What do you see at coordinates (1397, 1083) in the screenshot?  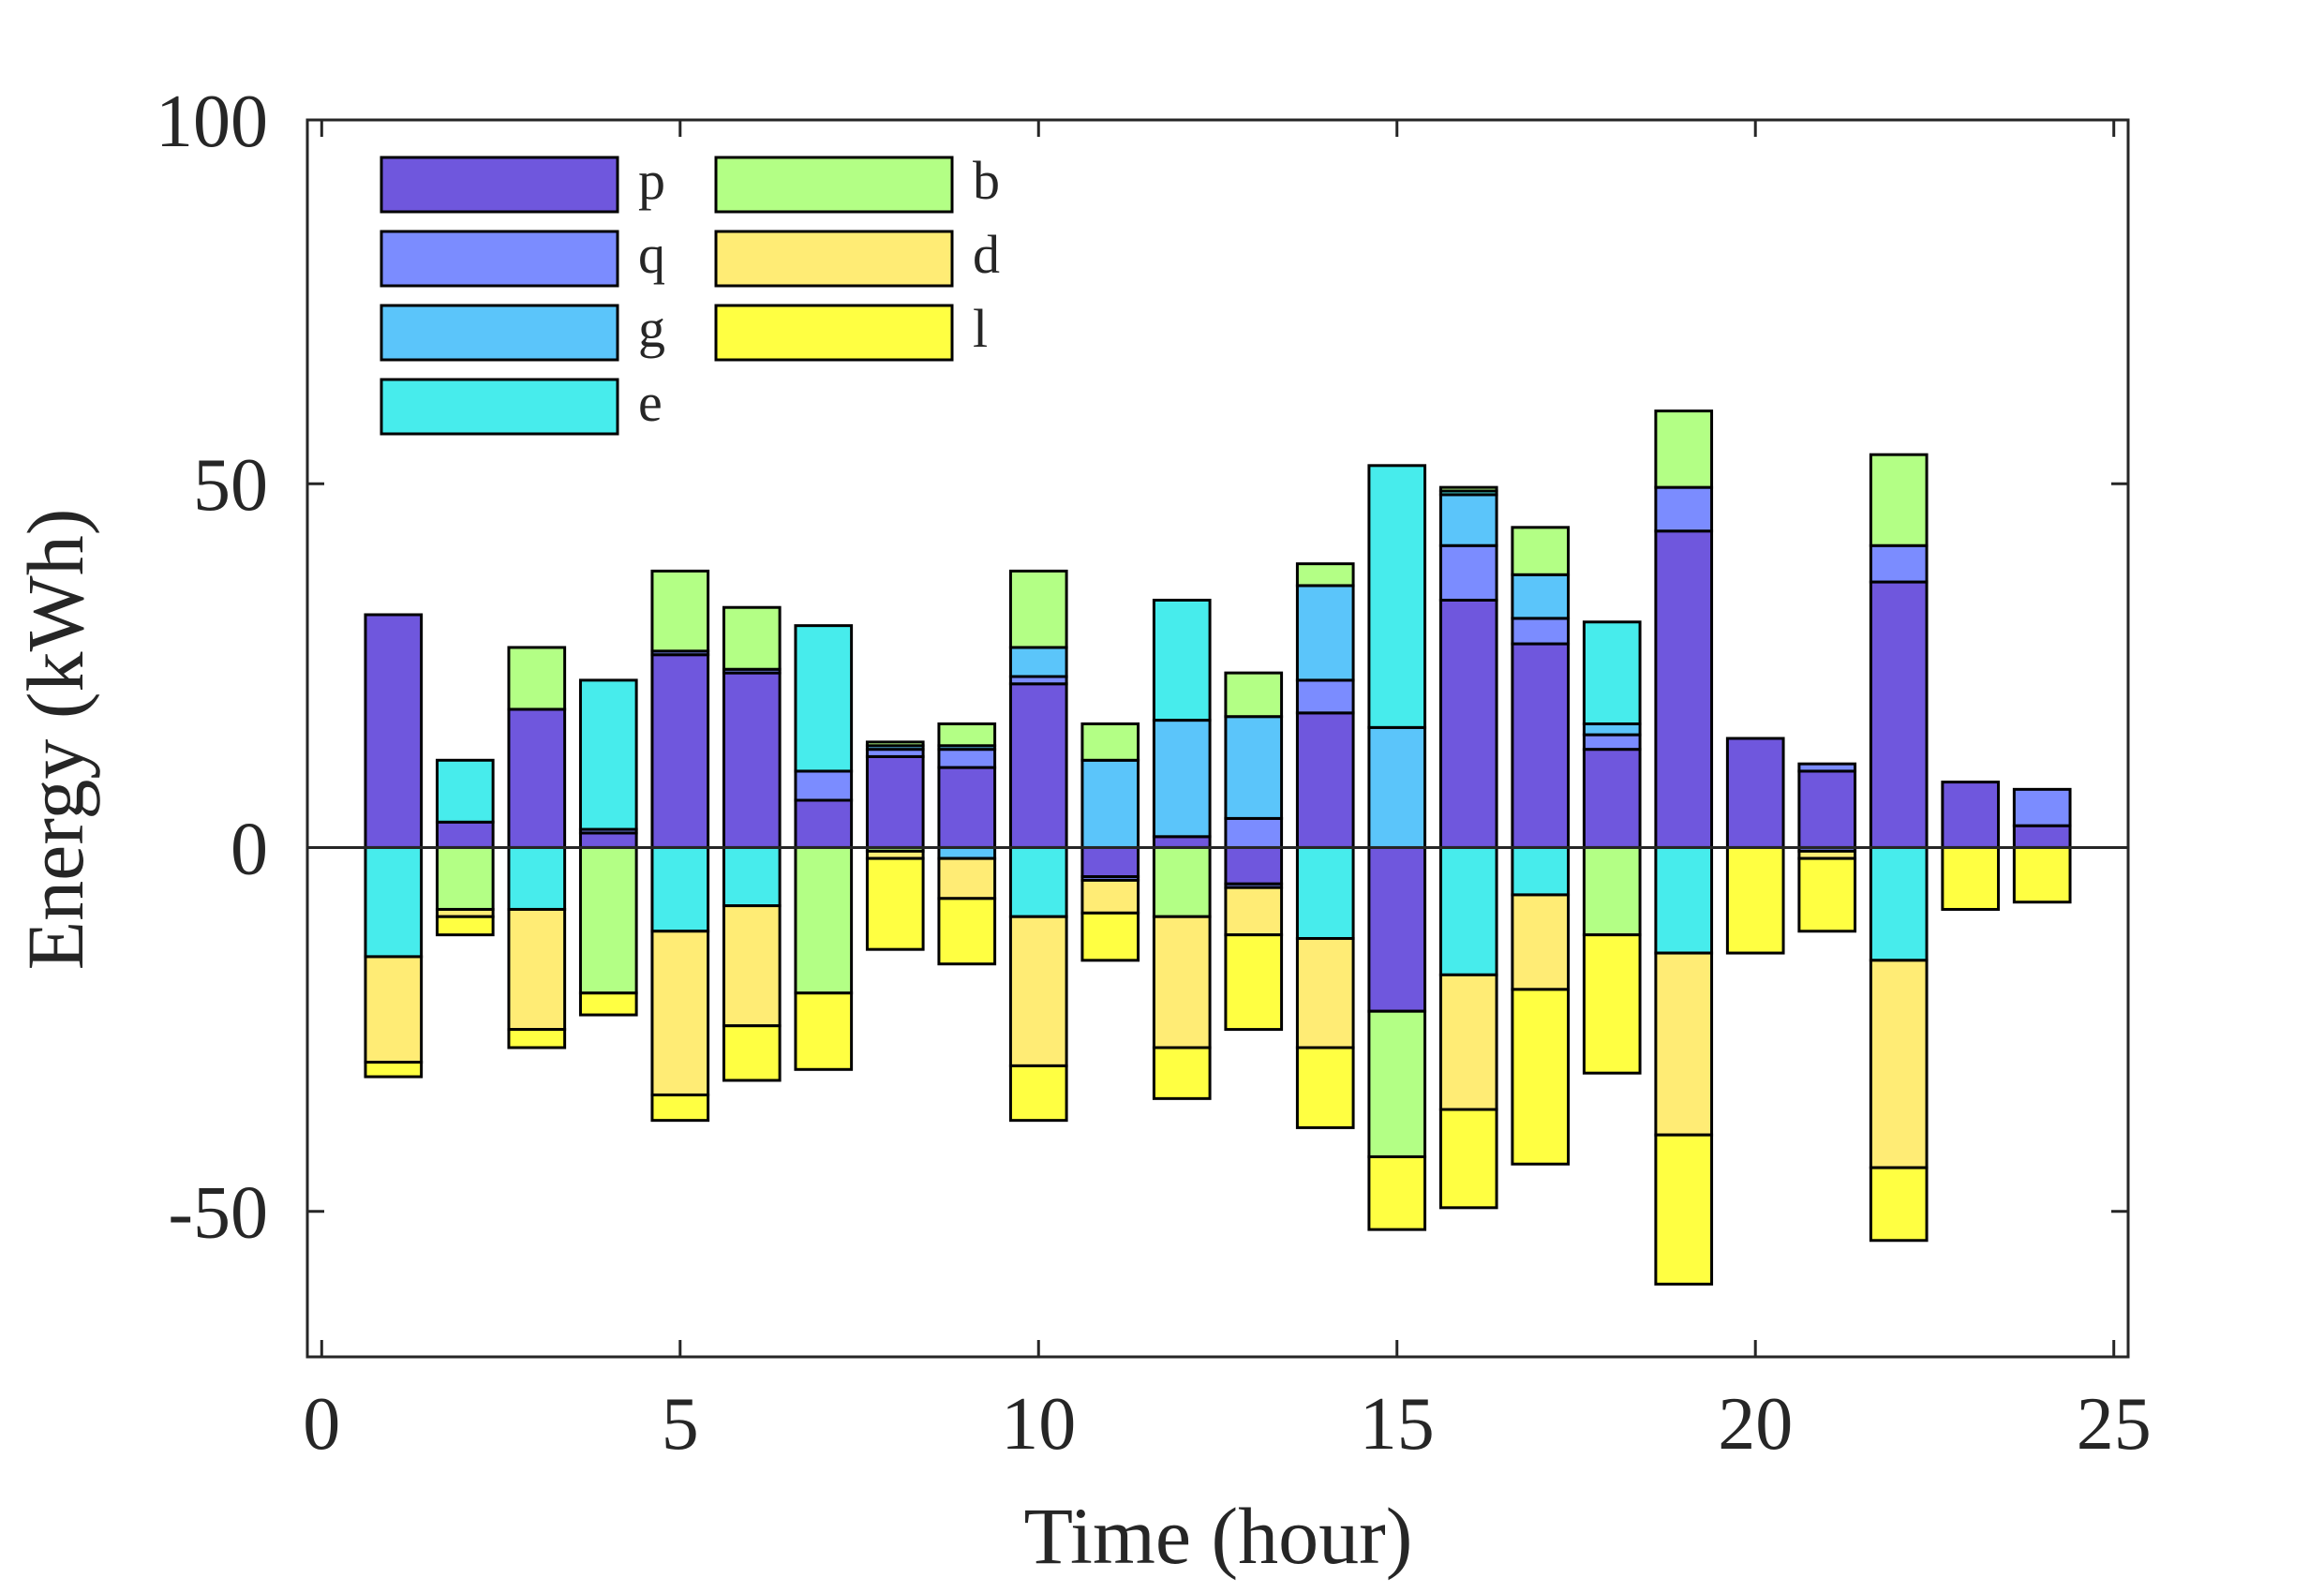 I see `bar-b-hour-15-negative` at bounding box center [1397, 1083].